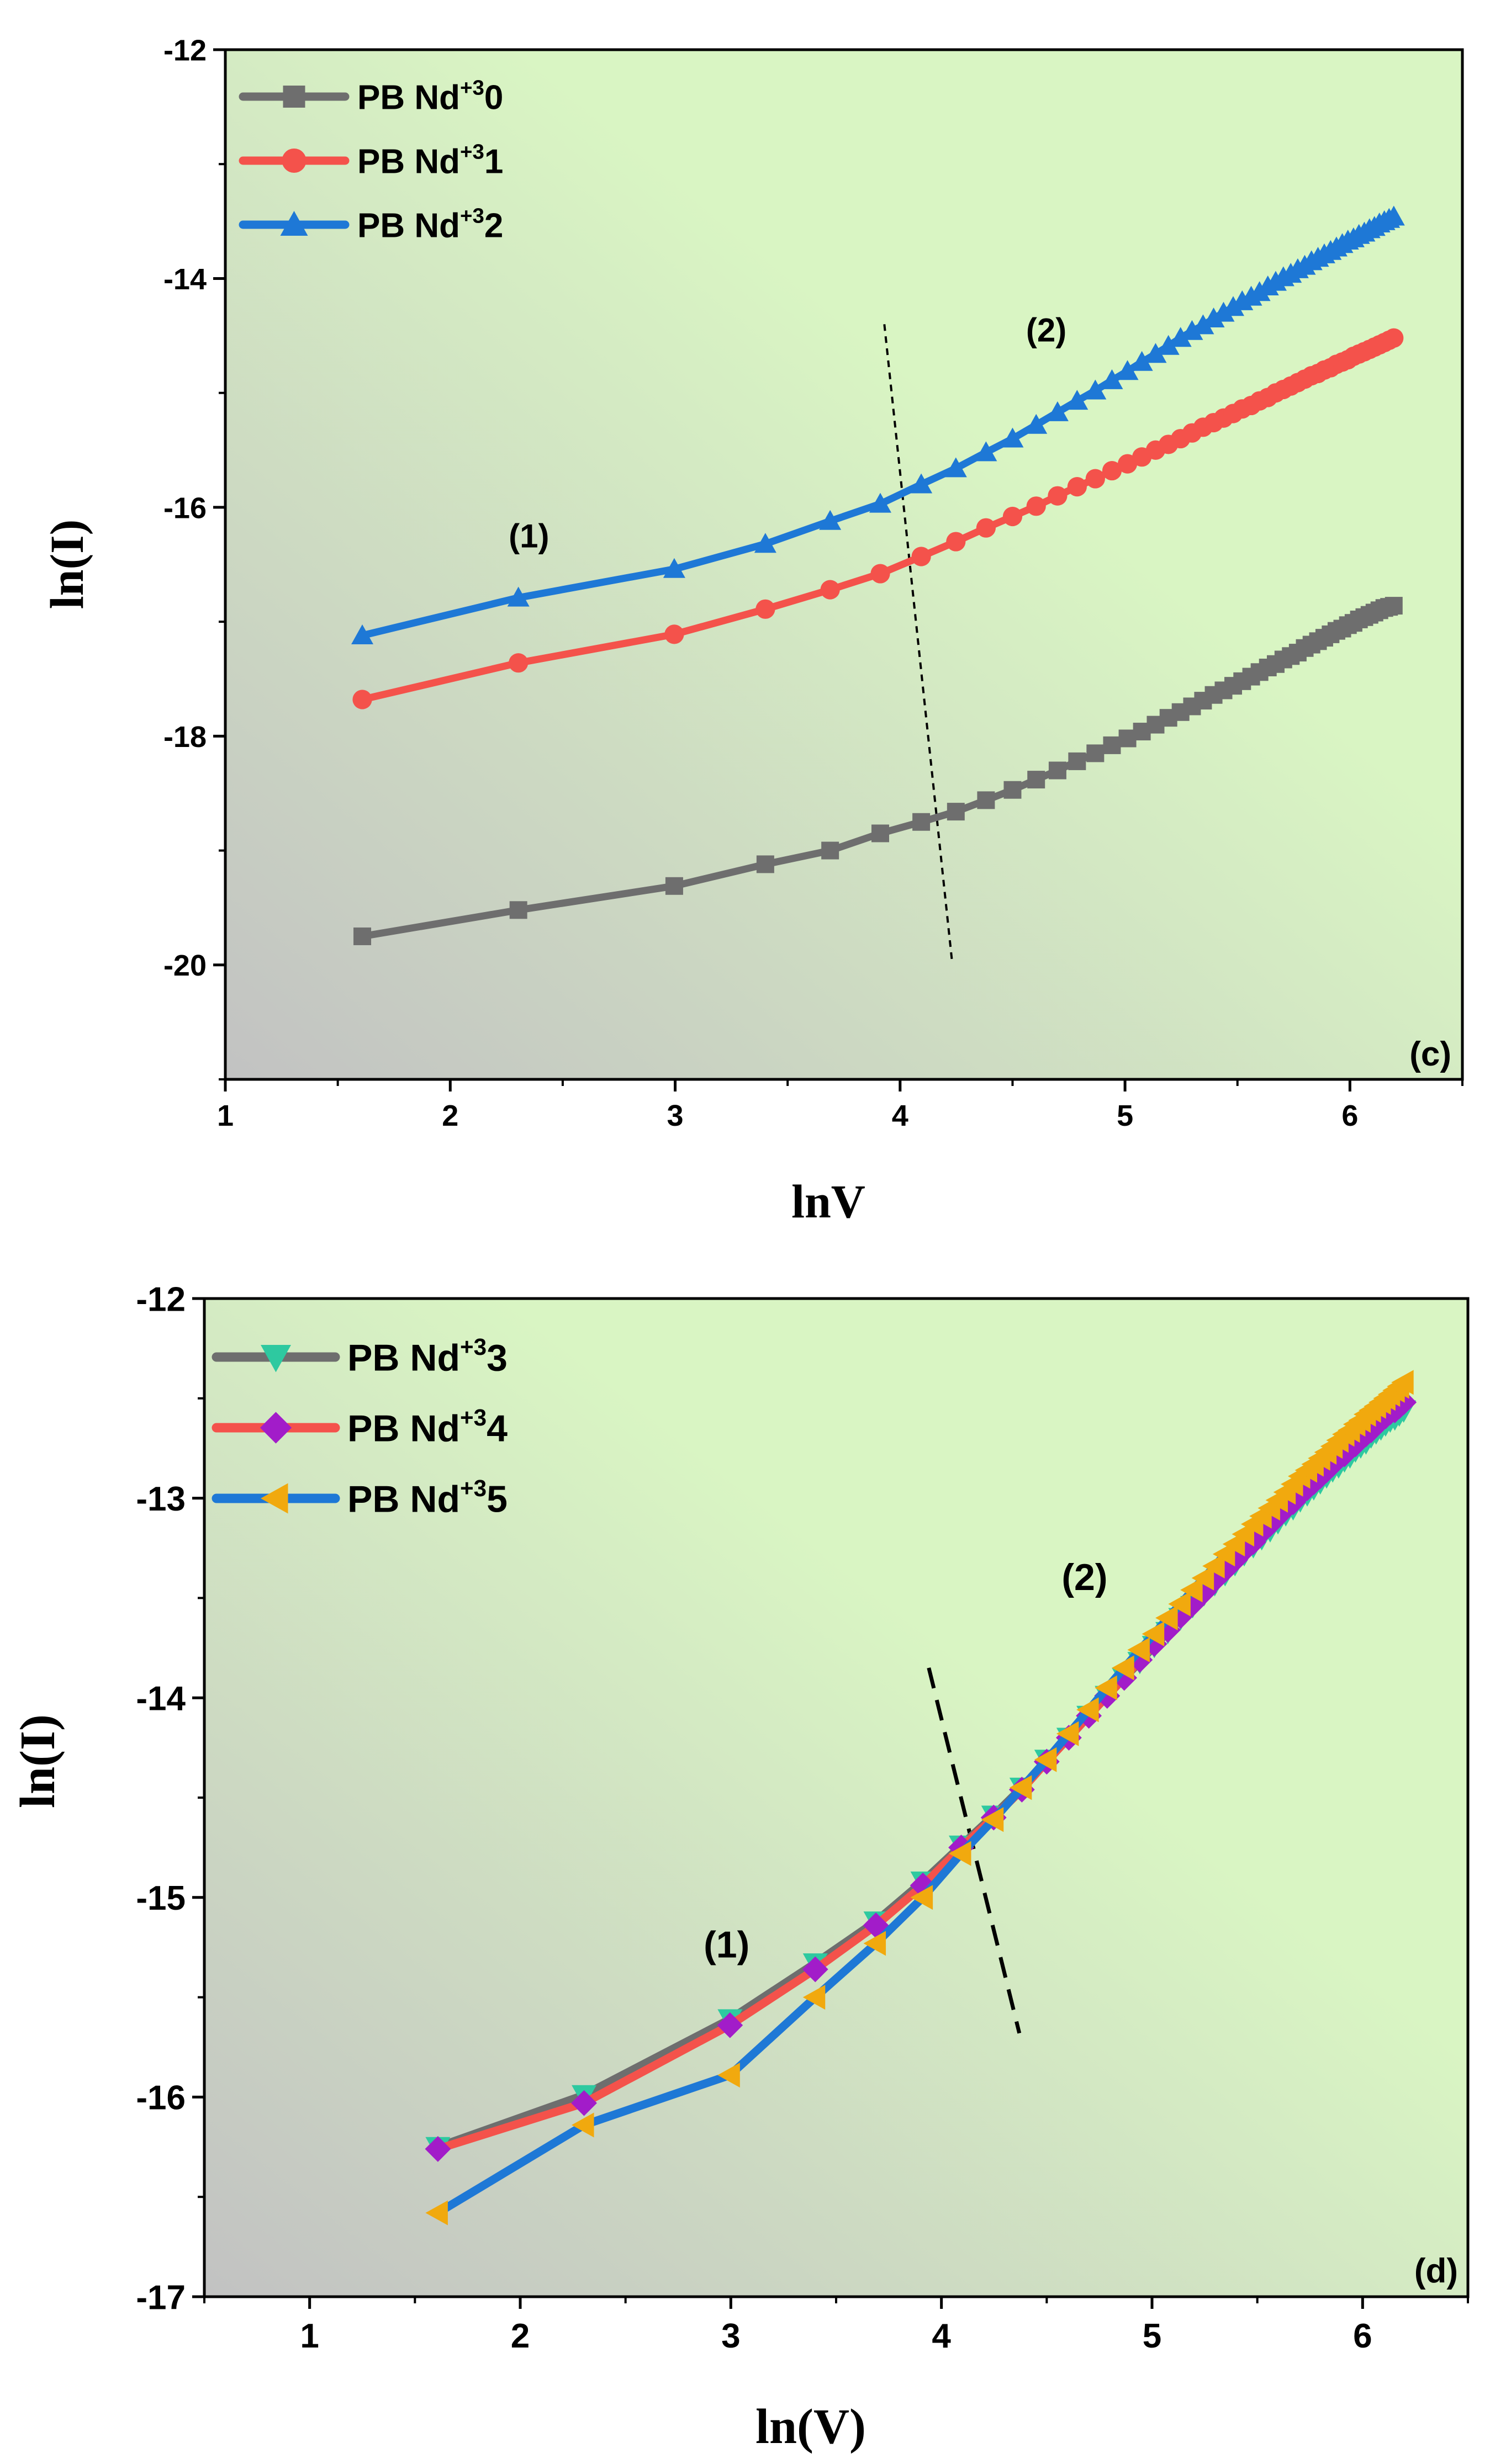 Image resolution: width=1490 pixels, height=2464 pixels. Describe the element at coordinates (161, 1898) in the screenshot. I see `y-tick-label: -15` at that location.